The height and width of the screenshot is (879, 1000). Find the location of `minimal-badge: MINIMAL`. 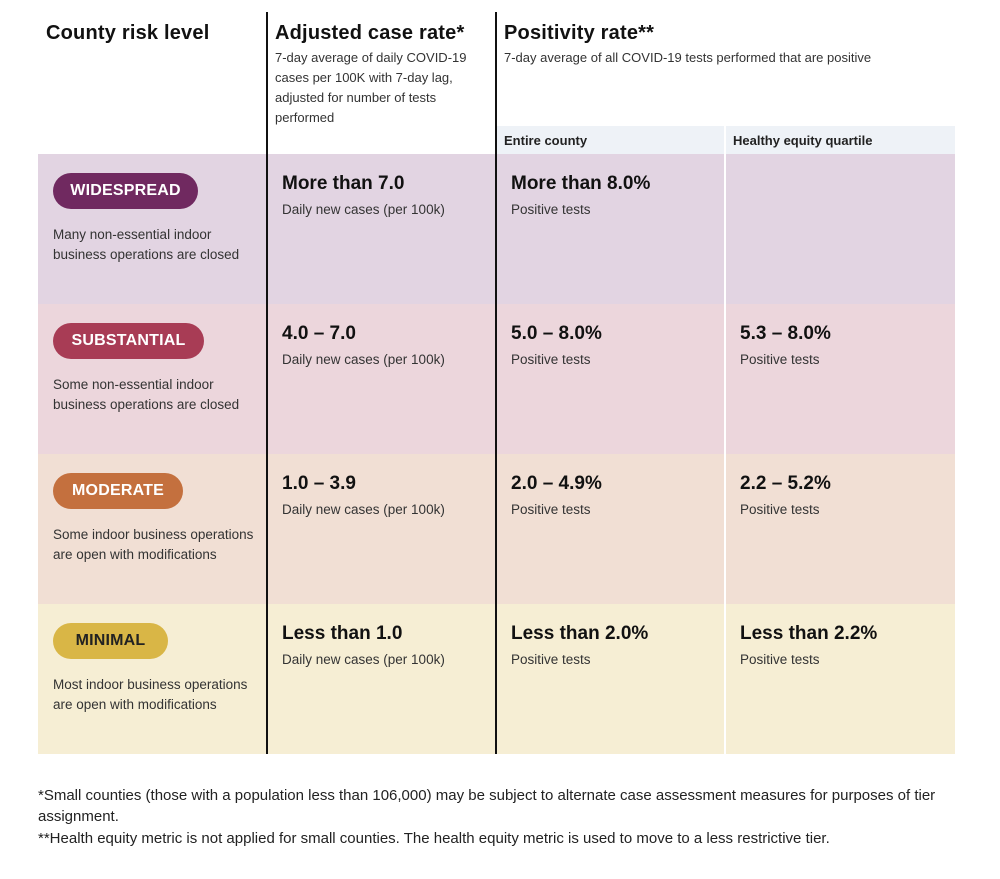

minimal-badge: MINIMAL is located at coordinates (110, 641).